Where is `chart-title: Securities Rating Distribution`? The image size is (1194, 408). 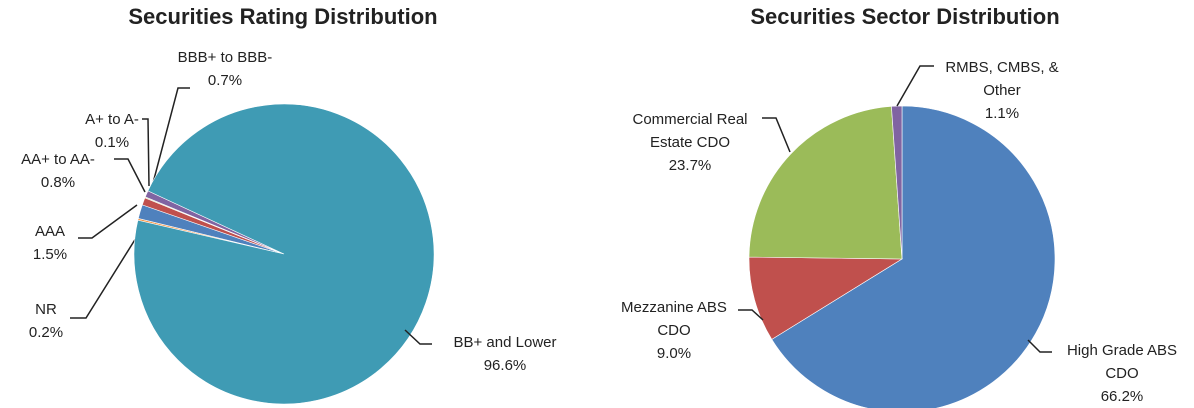
chart-title: Securities Rating Distribution is located at coordinates (283, 16).